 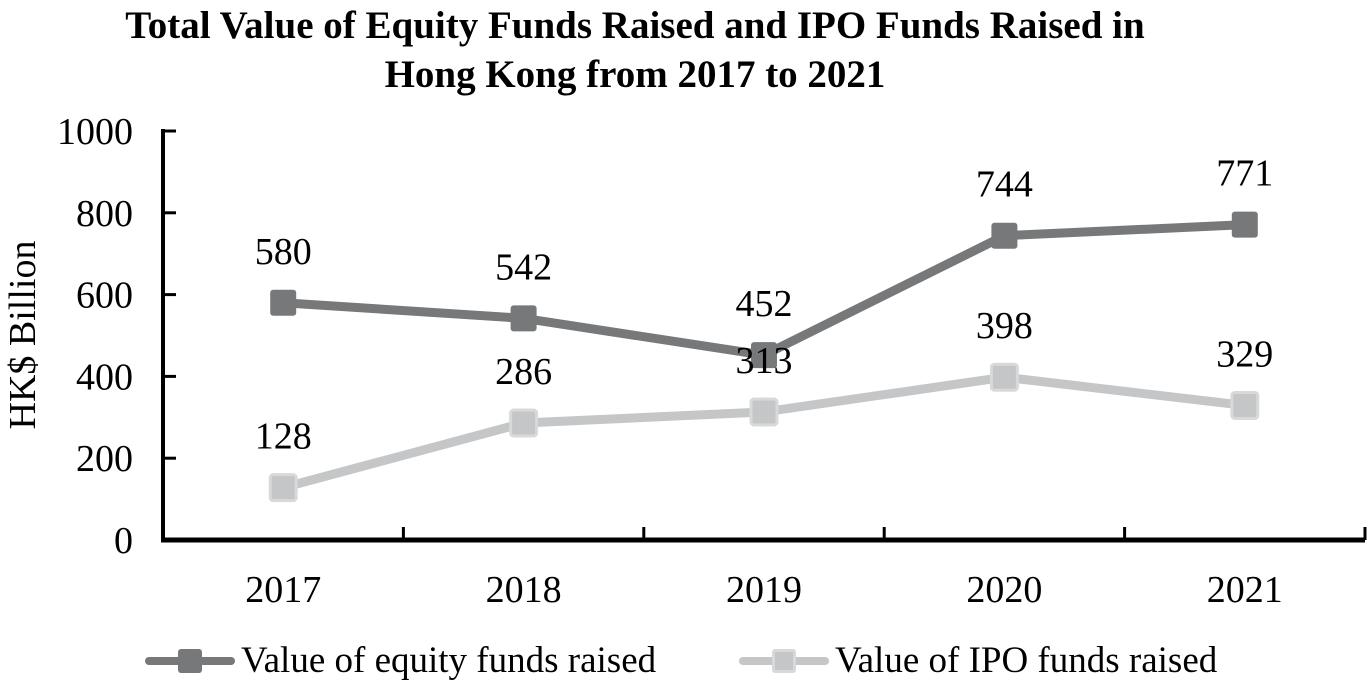 I want to click on y-tick-label: 800, so click(x=104, y=214).